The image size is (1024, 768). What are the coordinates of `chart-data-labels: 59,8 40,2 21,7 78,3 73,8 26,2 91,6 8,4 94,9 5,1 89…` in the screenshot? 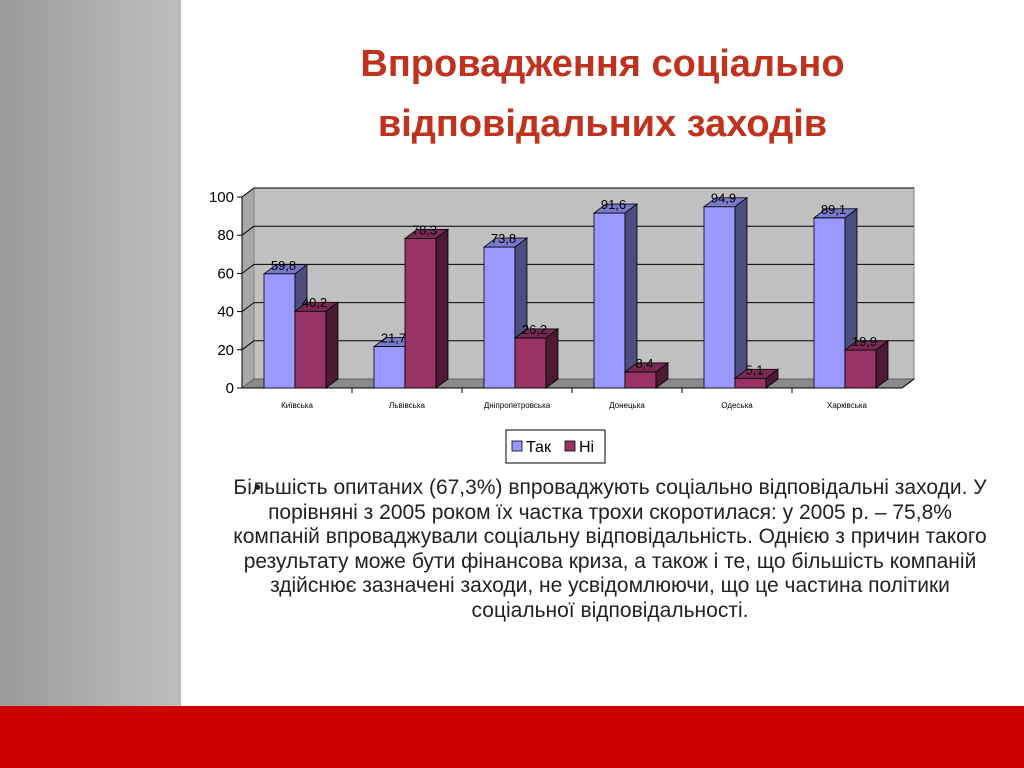 It's located at (574, 284).